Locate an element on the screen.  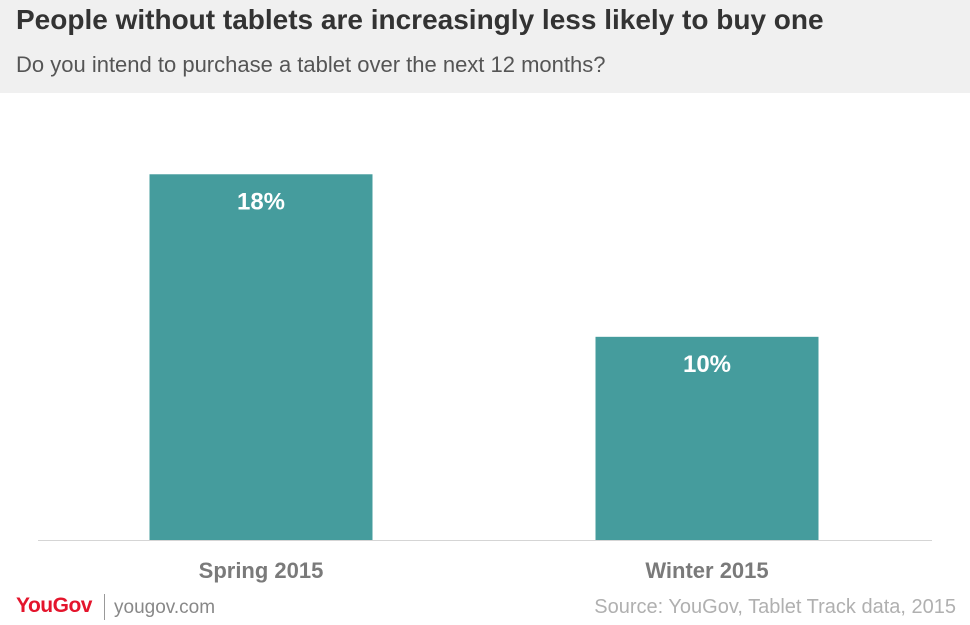
bar-winter-2015 is located at coordinates (707, 438).